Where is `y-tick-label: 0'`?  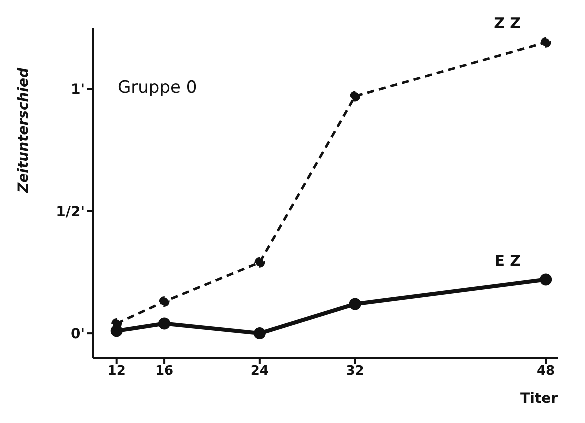
y-tick-label: 0' is located at coordinates (77, 334).